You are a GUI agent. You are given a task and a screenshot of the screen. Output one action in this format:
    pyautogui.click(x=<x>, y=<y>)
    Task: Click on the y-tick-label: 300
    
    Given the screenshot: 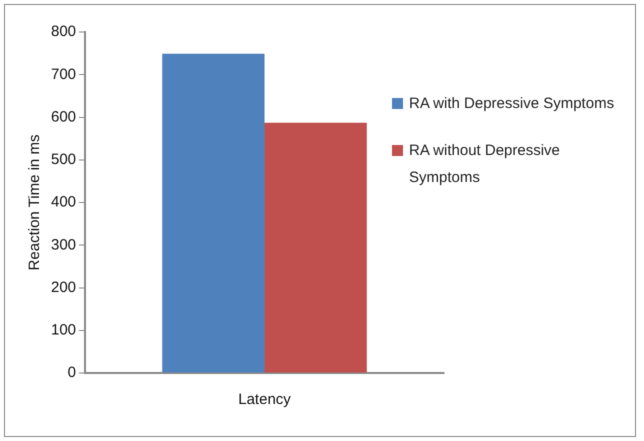 What is the action you would take?
    pyautogui.click(x=63, y=245)
    